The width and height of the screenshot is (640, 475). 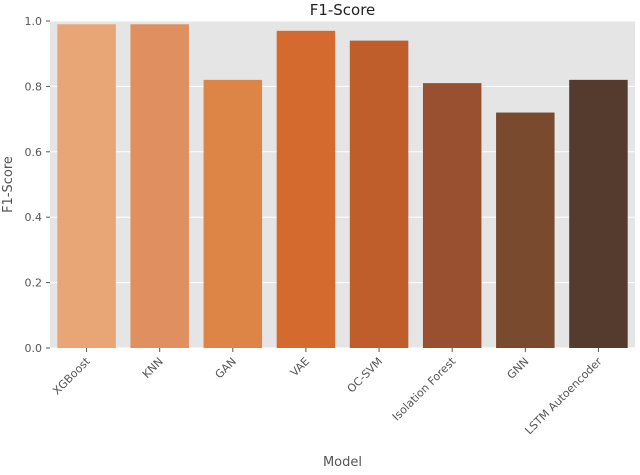 What do you see at coordinates (226, 368) in the screenshot?
I see `x-tick-label: GAN` at bounding box center [226, 368].